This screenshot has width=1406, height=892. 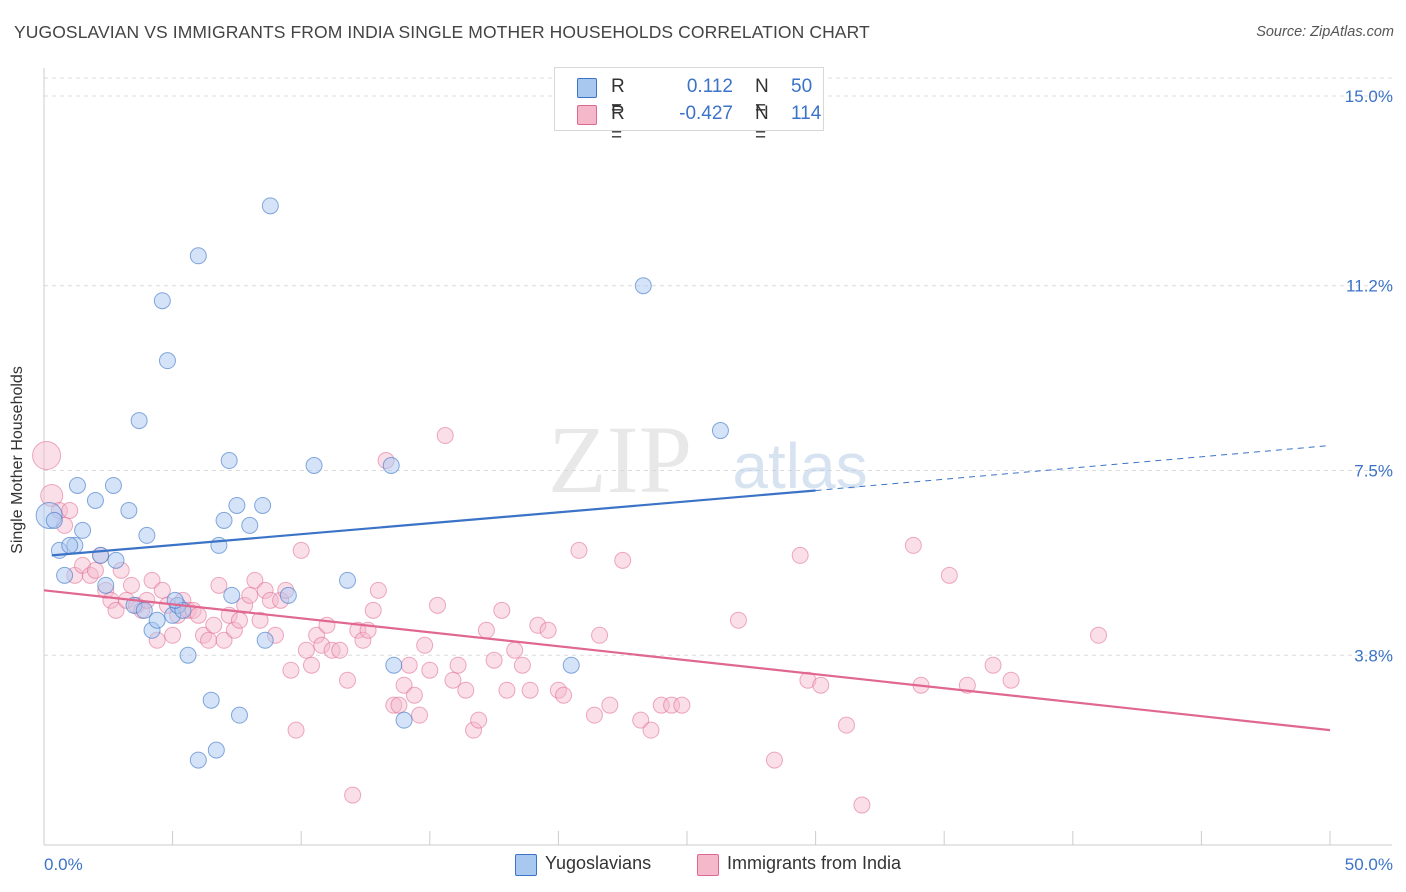 What do you see at coordinates (618, 97) in the screenshot?
I see `r-label: R =` at bounding box center [618, 97].